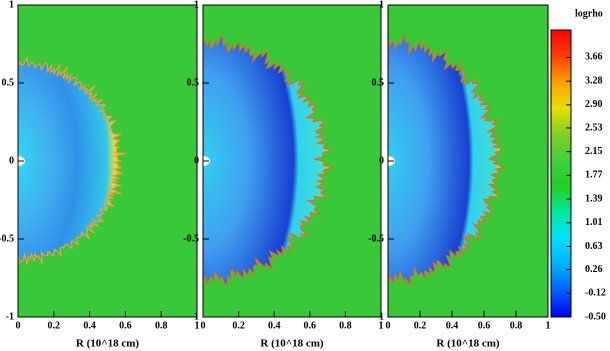  I want to click on colorbar-tick-label: 1.39, so click(594, 198).